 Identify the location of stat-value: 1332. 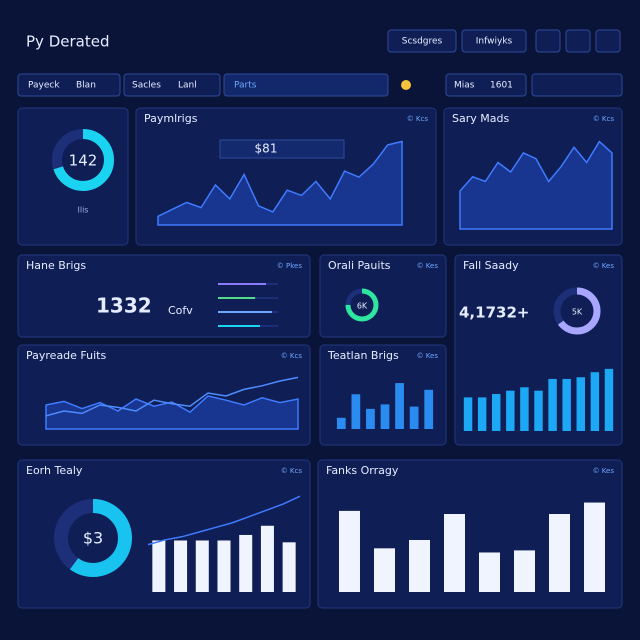
(124, 306).